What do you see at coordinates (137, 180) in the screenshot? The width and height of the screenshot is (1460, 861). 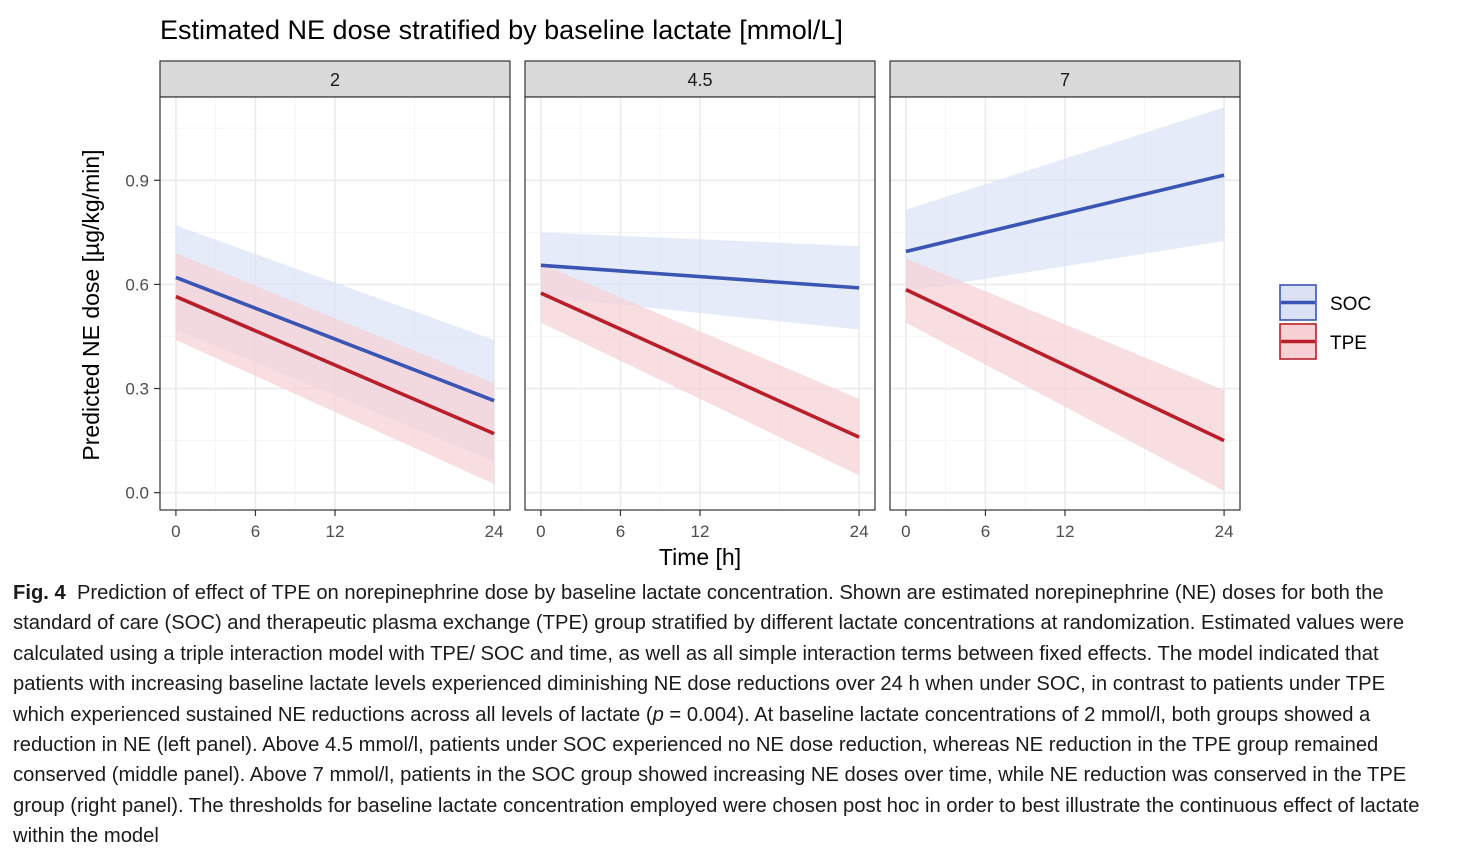 I see `y-tick-label: 0.9` at bounding box center [137, 180].